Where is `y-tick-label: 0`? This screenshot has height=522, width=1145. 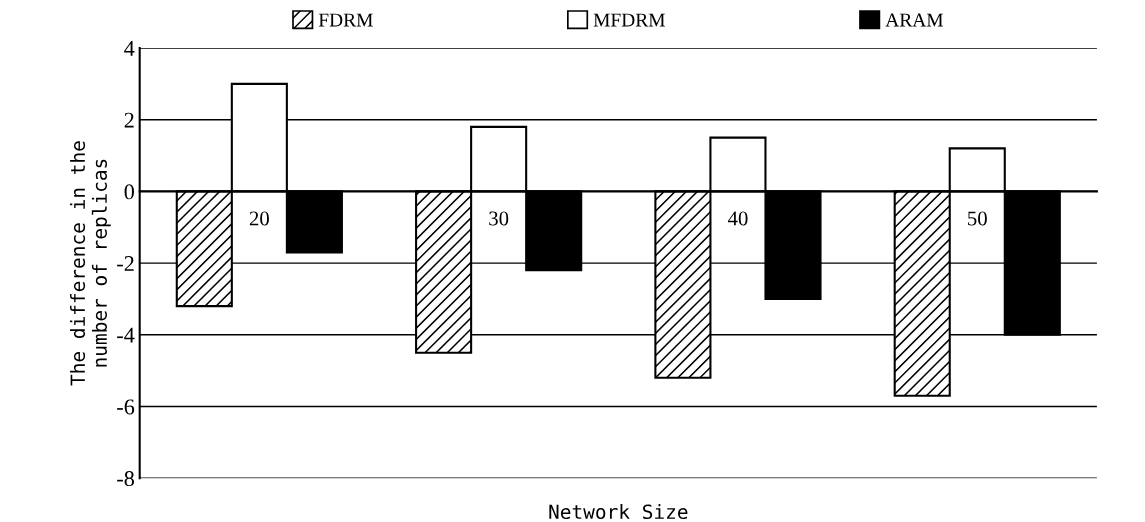 y-tick-label: 0 is located at coordinates (129, 192).